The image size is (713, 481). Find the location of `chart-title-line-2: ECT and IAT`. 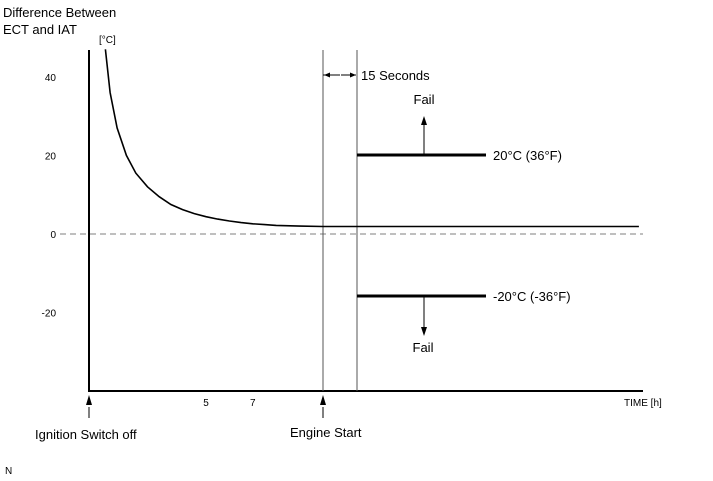

chart-title-line-2: ECT and IAT is located at coordinates (40, 29).